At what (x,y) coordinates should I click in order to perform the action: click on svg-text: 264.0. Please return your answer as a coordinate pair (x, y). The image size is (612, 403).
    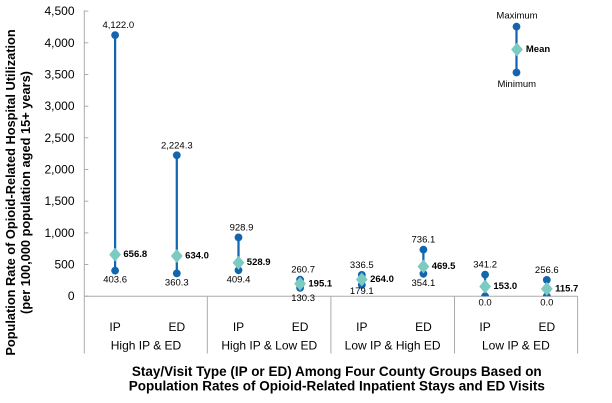
    Looking at the image, I should click on (382, 279).